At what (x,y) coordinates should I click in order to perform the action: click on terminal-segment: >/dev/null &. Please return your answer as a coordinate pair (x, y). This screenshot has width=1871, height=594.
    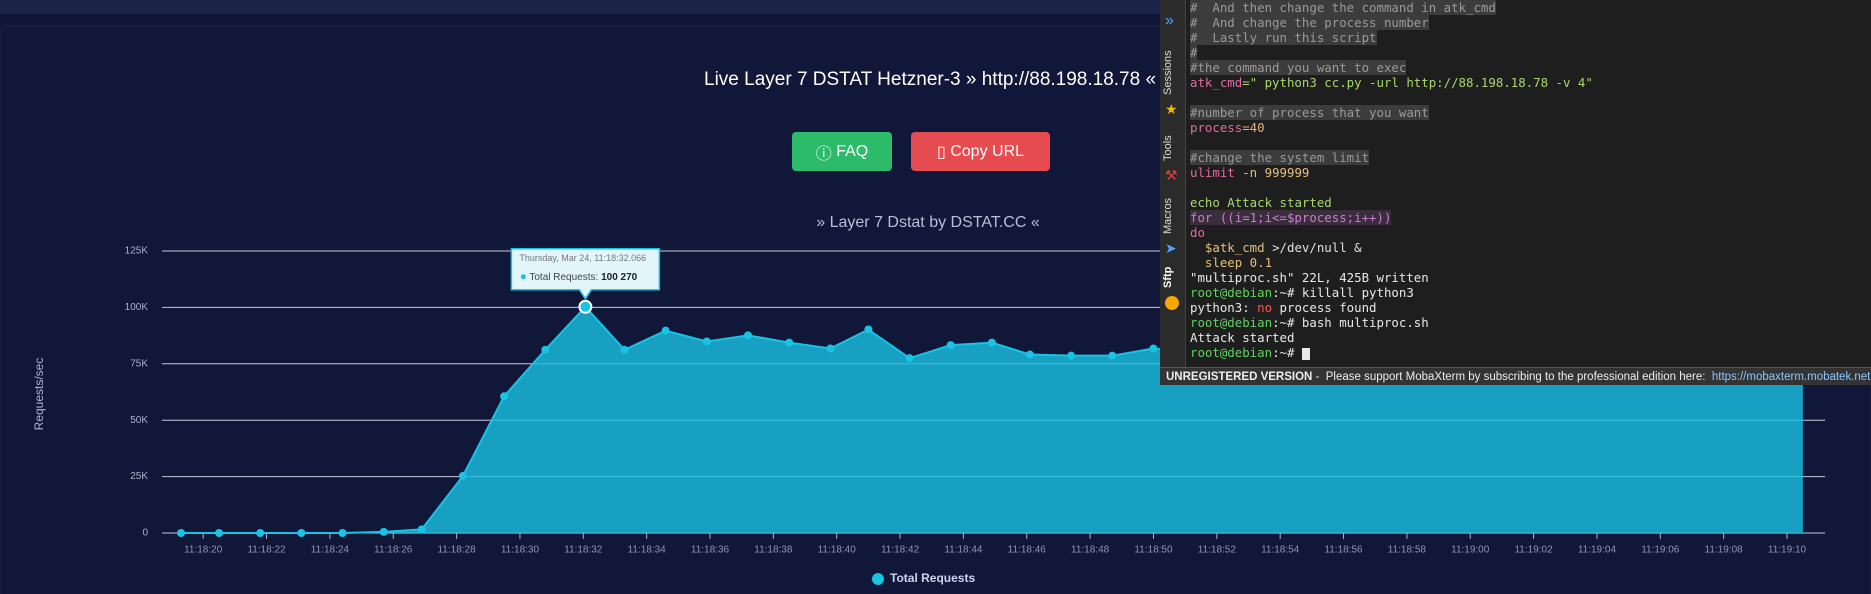
    Looking at the image, I should click on (1313, 247).